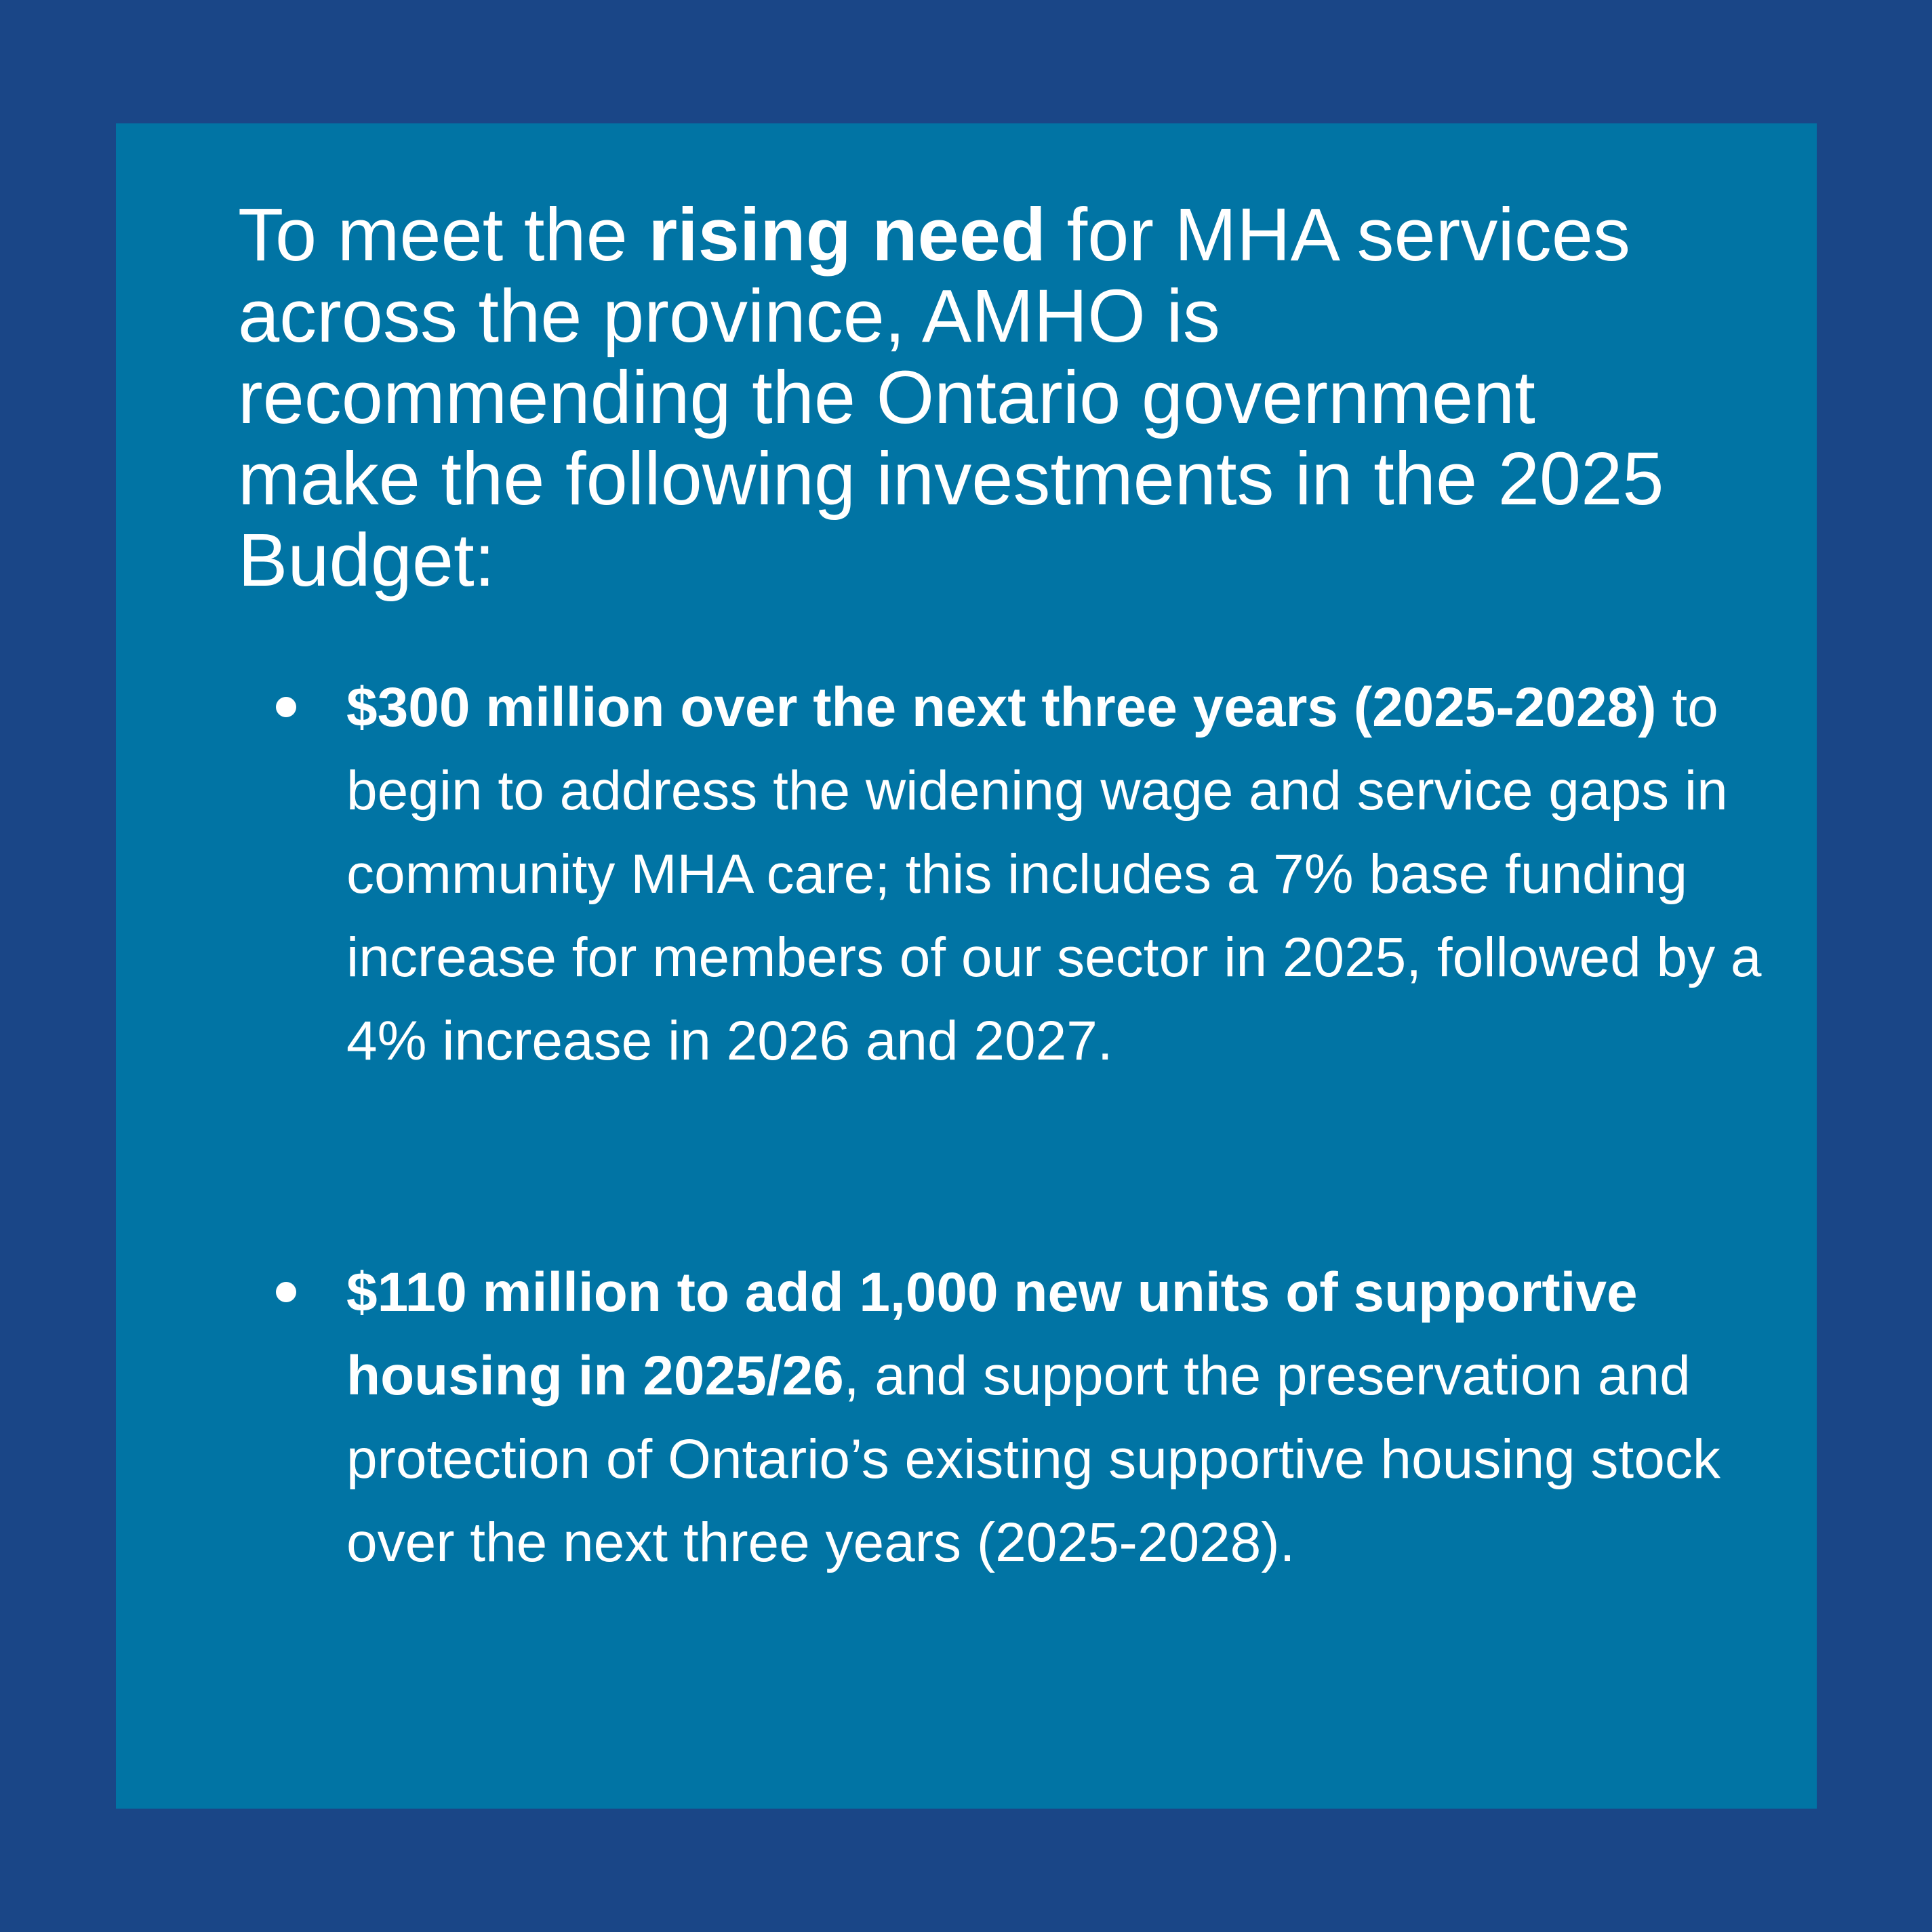  Describe the element at coordinates (847, 235) in the screenshot. I see `intro-emphasis: rising need` at that location.